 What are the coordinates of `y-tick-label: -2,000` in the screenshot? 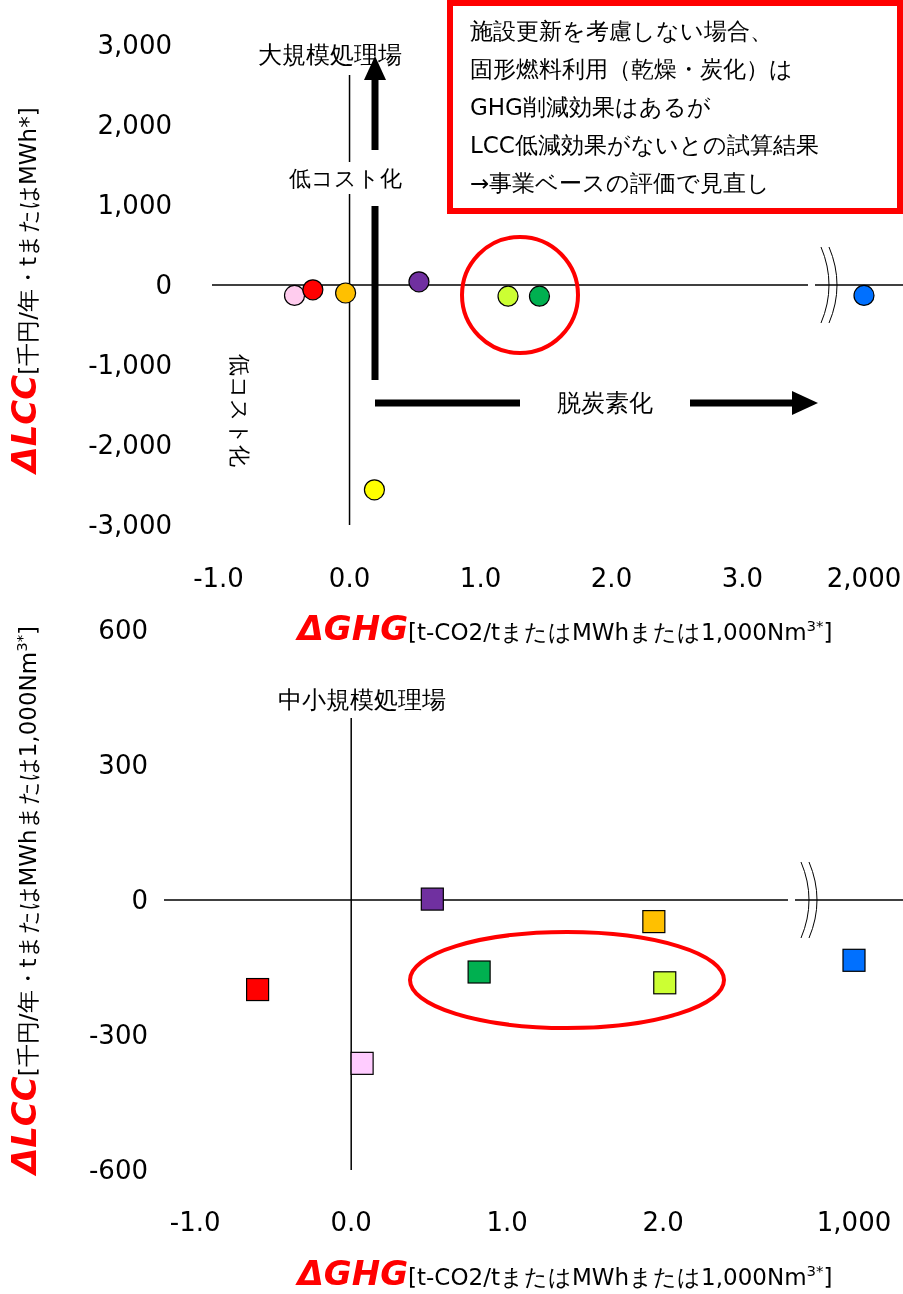 It's located at (130, 445).